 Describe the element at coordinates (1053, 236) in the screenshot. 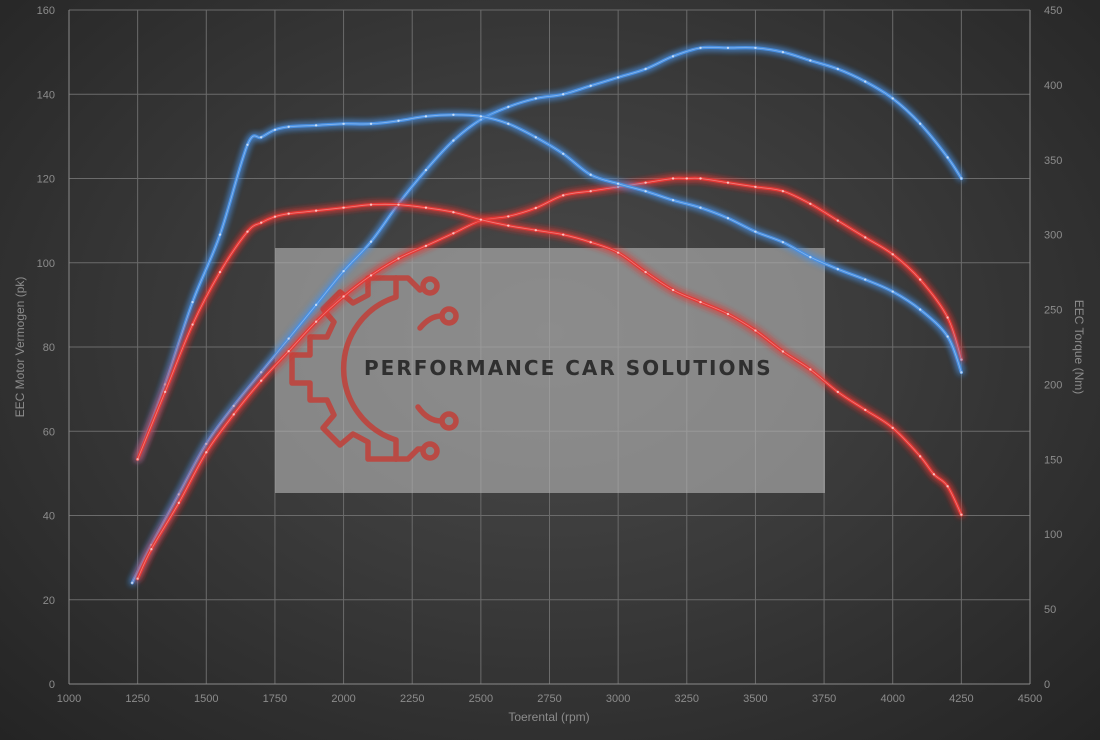

I see `y-right-tick-label: 300` at that location.